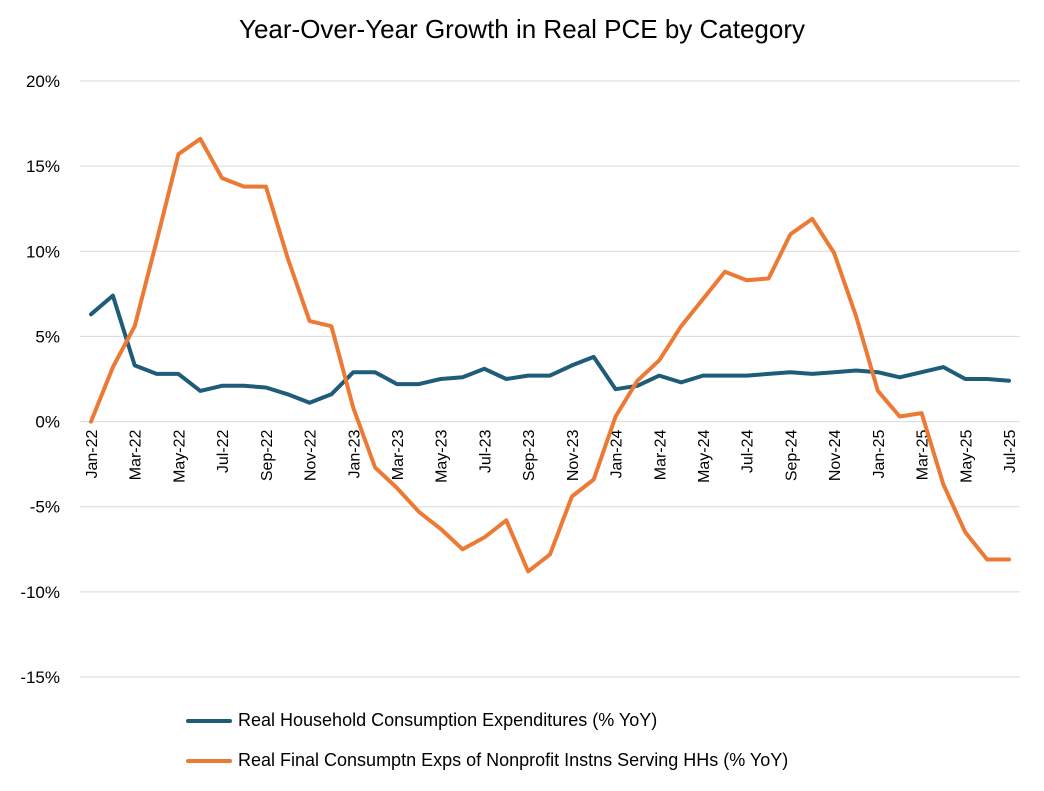 Image resolution: width=1044 pixels, height=791 pixels. Describe the element at coordinates (791, 455) in the screenshot. I see `x-tick-label: Sep-24` at that location.